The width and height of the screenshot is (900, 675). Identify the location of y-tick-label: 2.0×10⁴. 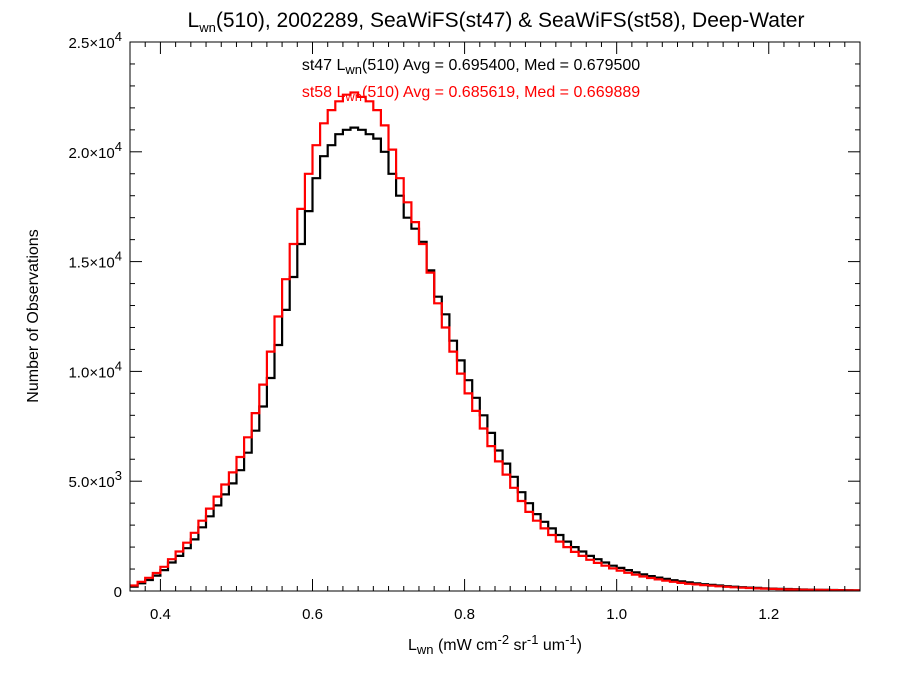
(95, 150).